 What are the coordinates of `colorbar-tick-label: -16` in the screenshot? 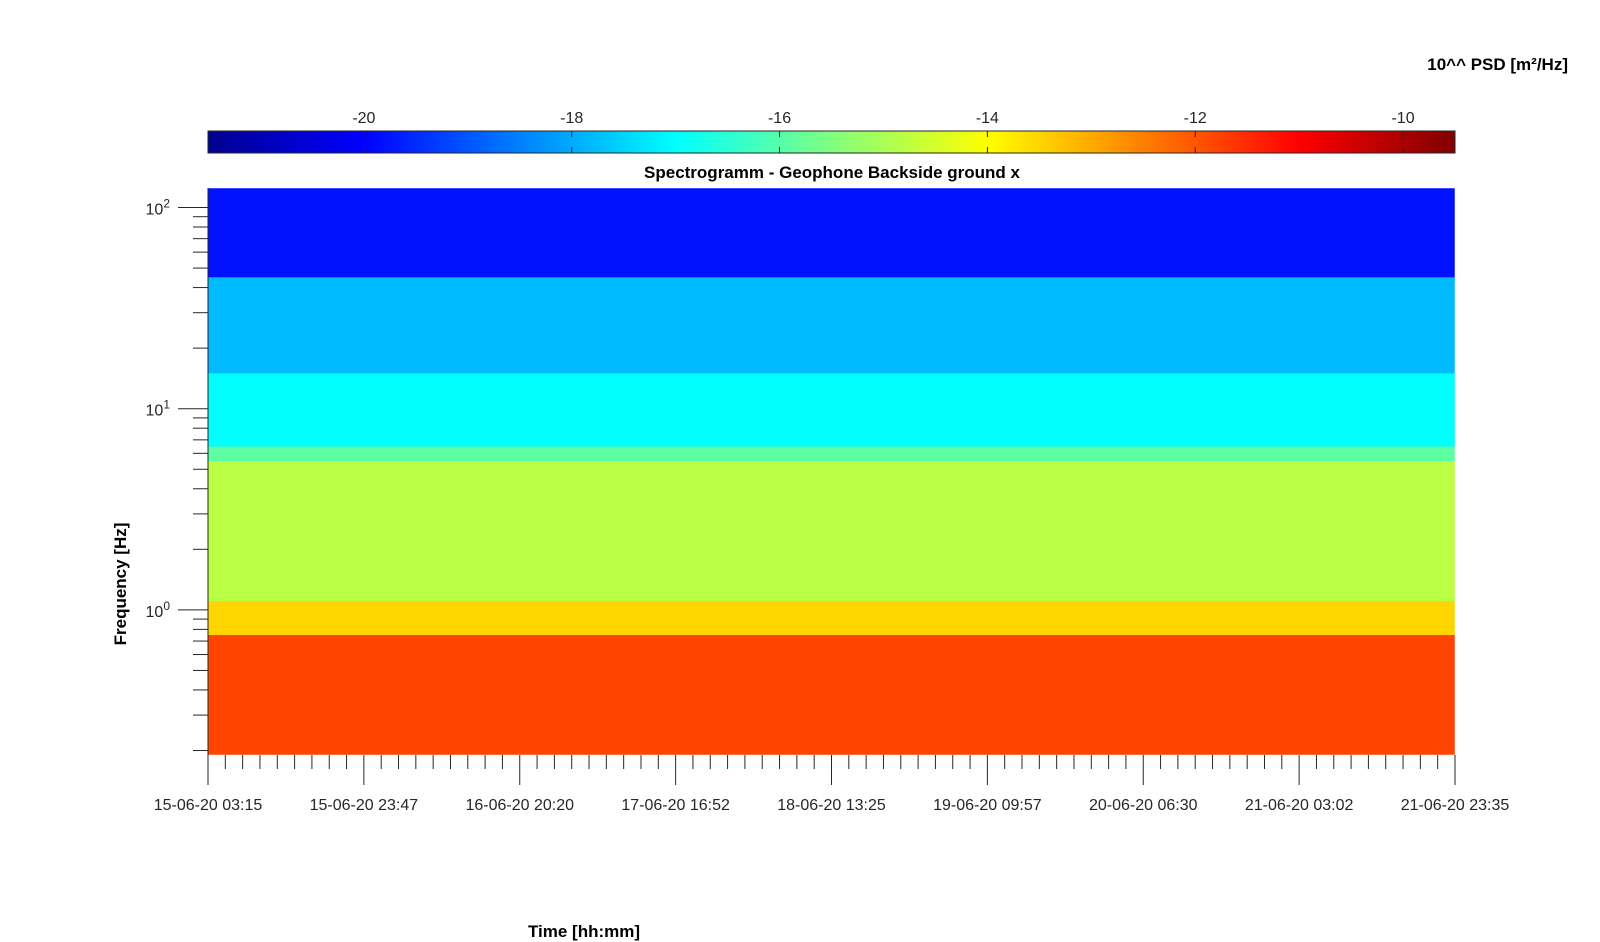 It's located at (779, 118).